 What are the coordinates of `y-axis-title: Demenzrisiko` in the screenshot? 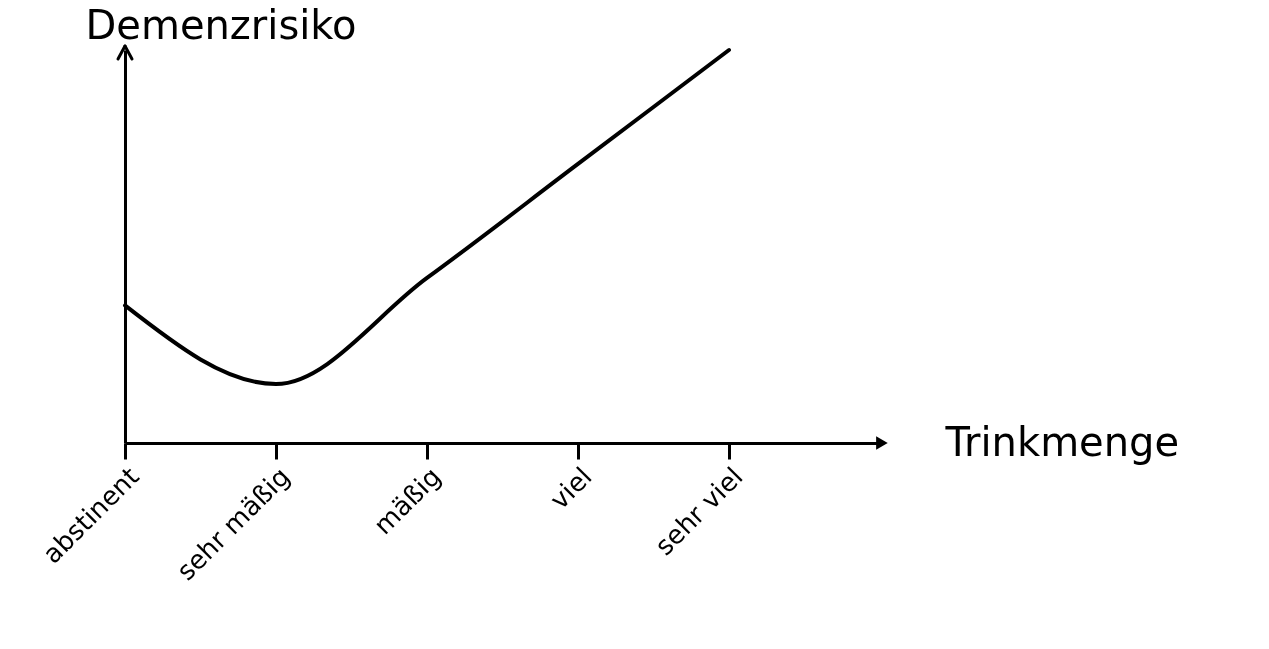 It's located at (221, 24).